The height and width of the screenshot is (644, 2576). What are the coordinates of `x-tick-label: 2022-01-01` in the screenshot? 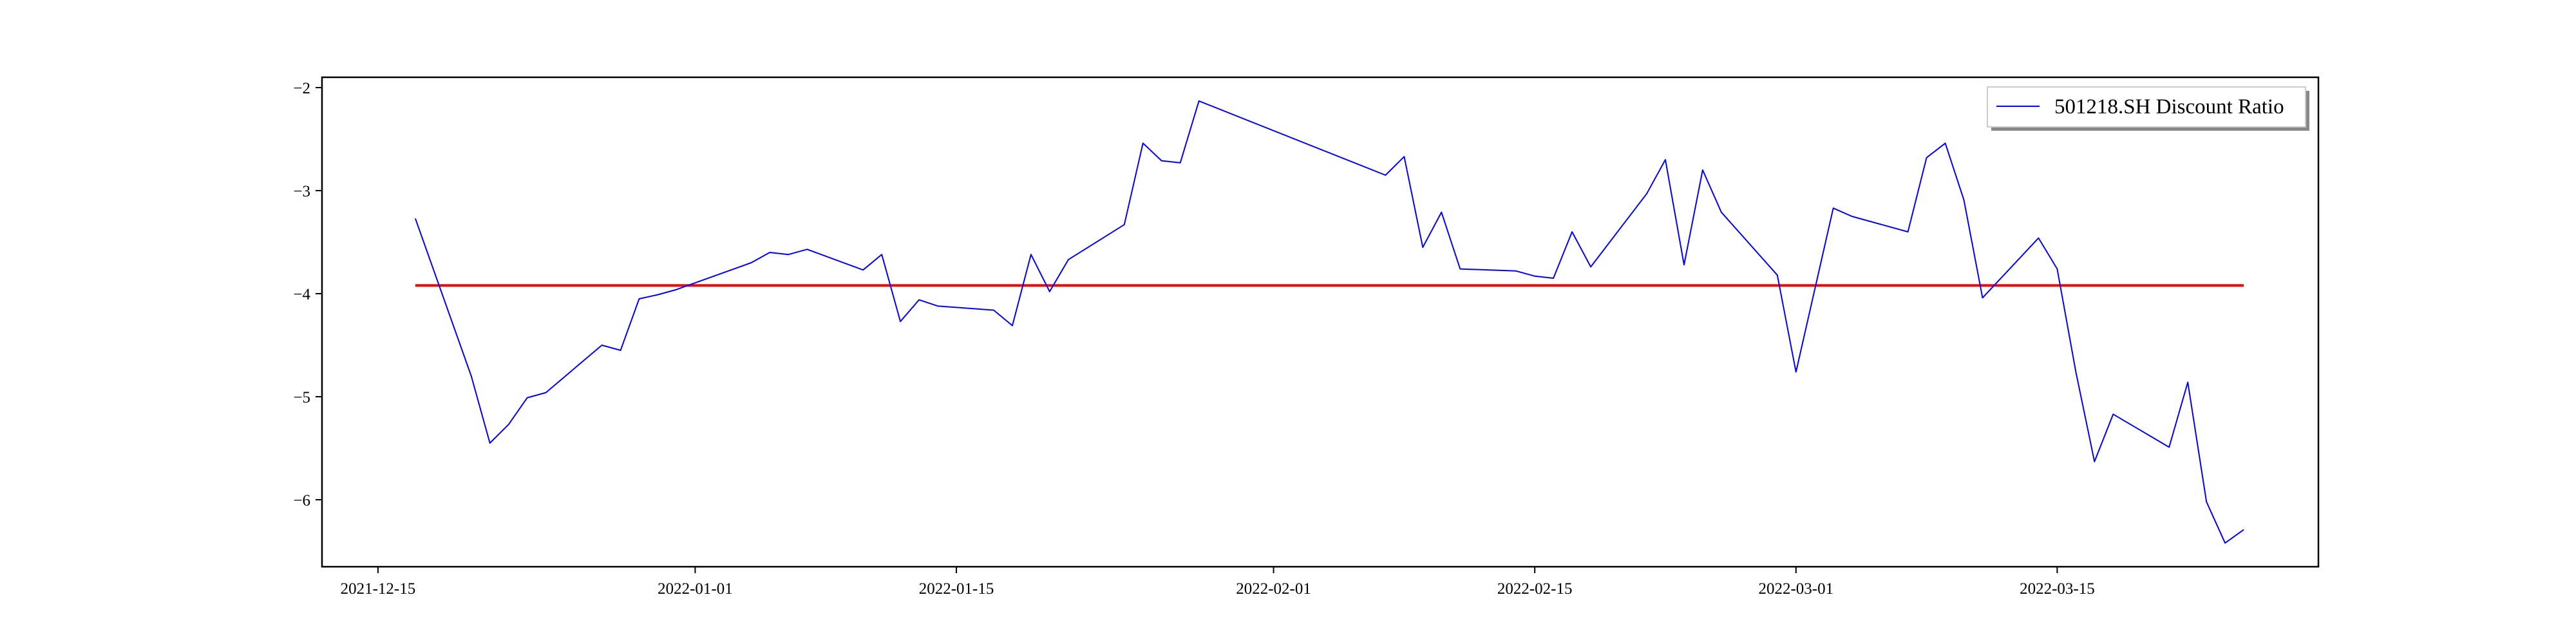 It's located at (695, 589).